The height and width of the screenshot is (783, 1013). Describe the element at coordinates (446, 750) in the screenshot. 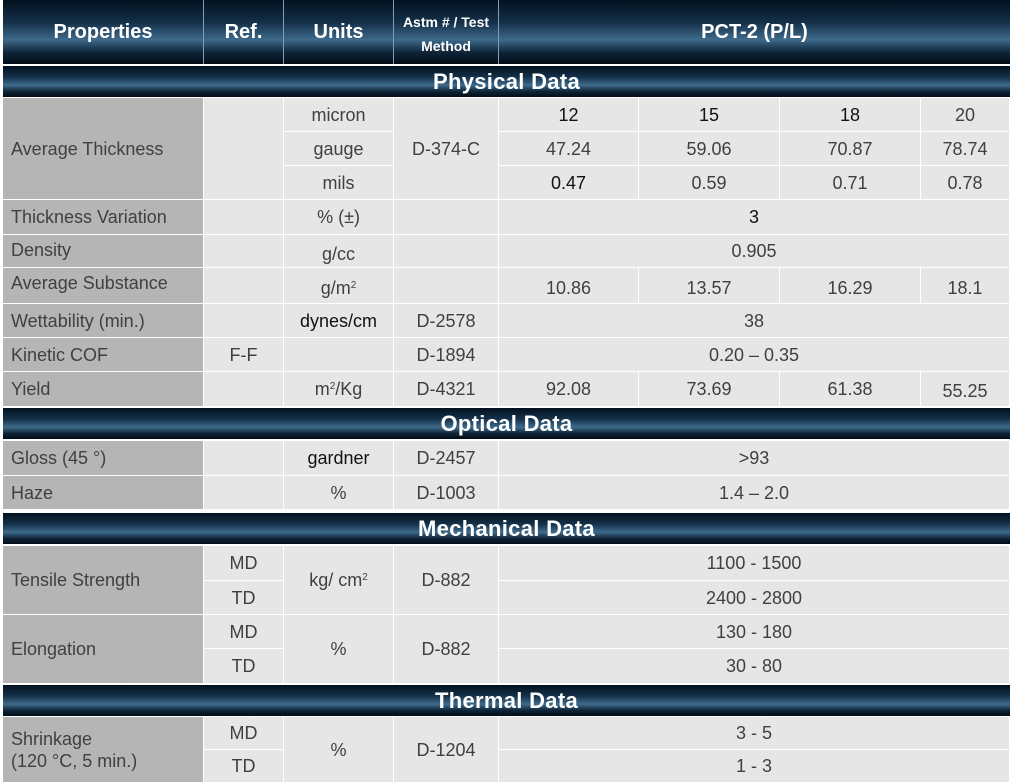

I see `shrinkage-method: D-1204` at that location.